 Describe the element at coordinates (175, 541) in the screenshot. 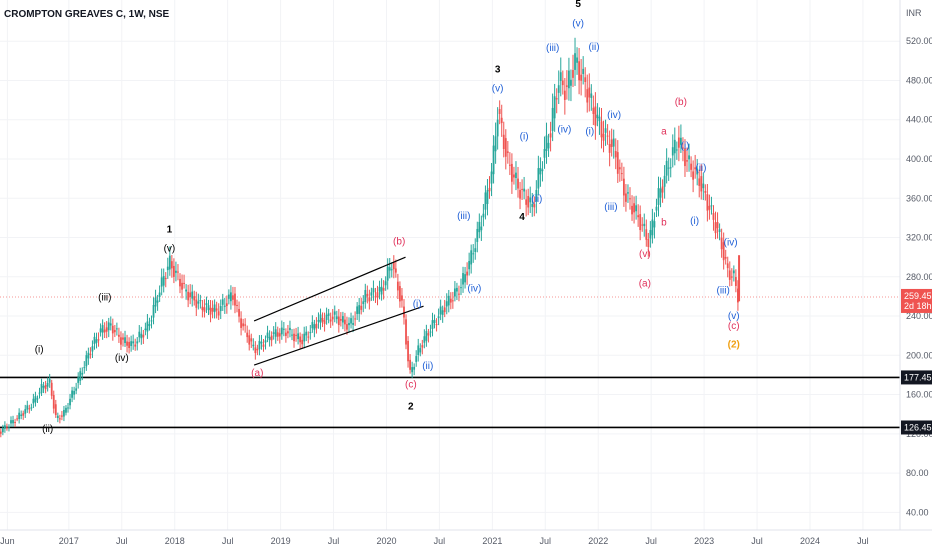

I see `x-tick-label: 2018` at that location.